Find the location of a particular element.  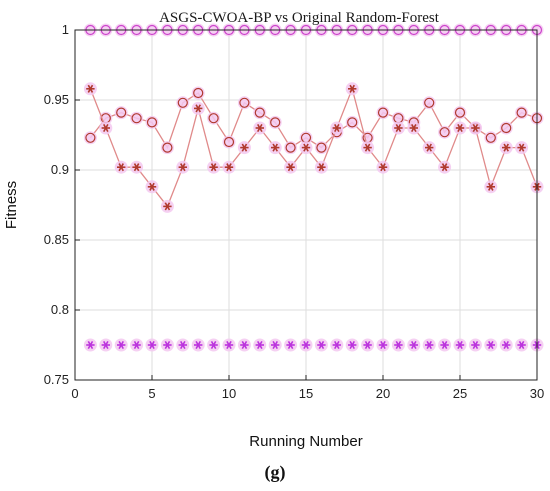

x-tick-label: 10 is located at coordinates (229, 393).